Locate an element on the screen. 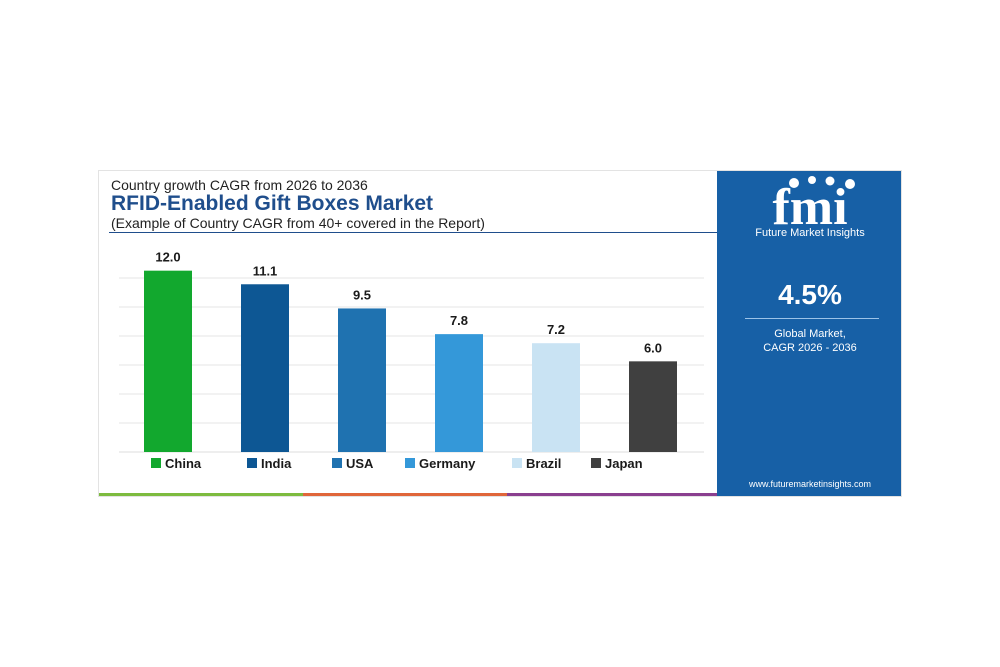 This screenshot has height=667, width=1000. legend-label: Brazil is located at coordinates (543, 463).